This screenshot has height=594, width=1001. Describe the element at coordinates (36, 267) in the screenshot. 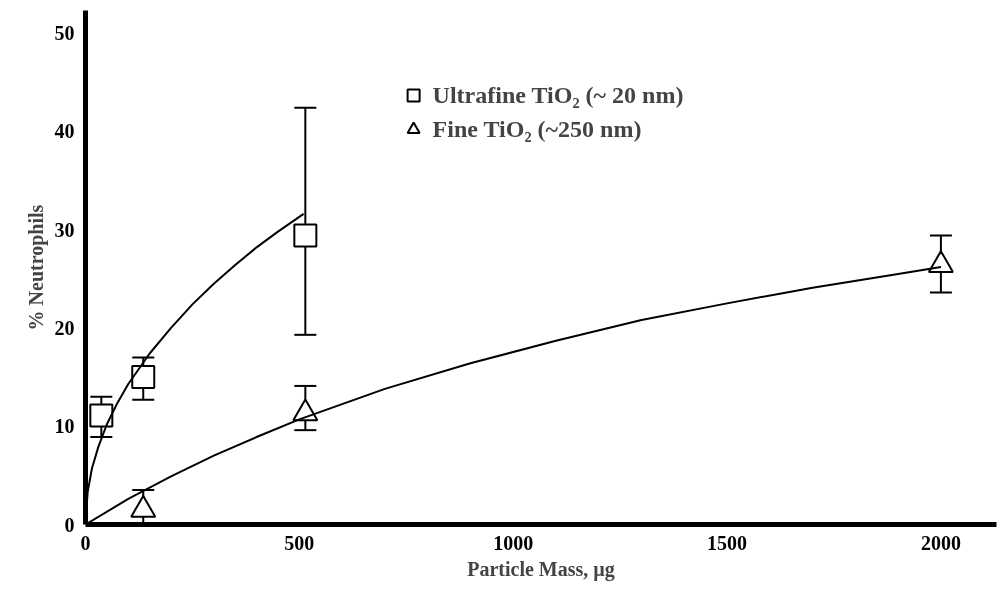

I see `y-axis-title: % Neutrophils` at that location.